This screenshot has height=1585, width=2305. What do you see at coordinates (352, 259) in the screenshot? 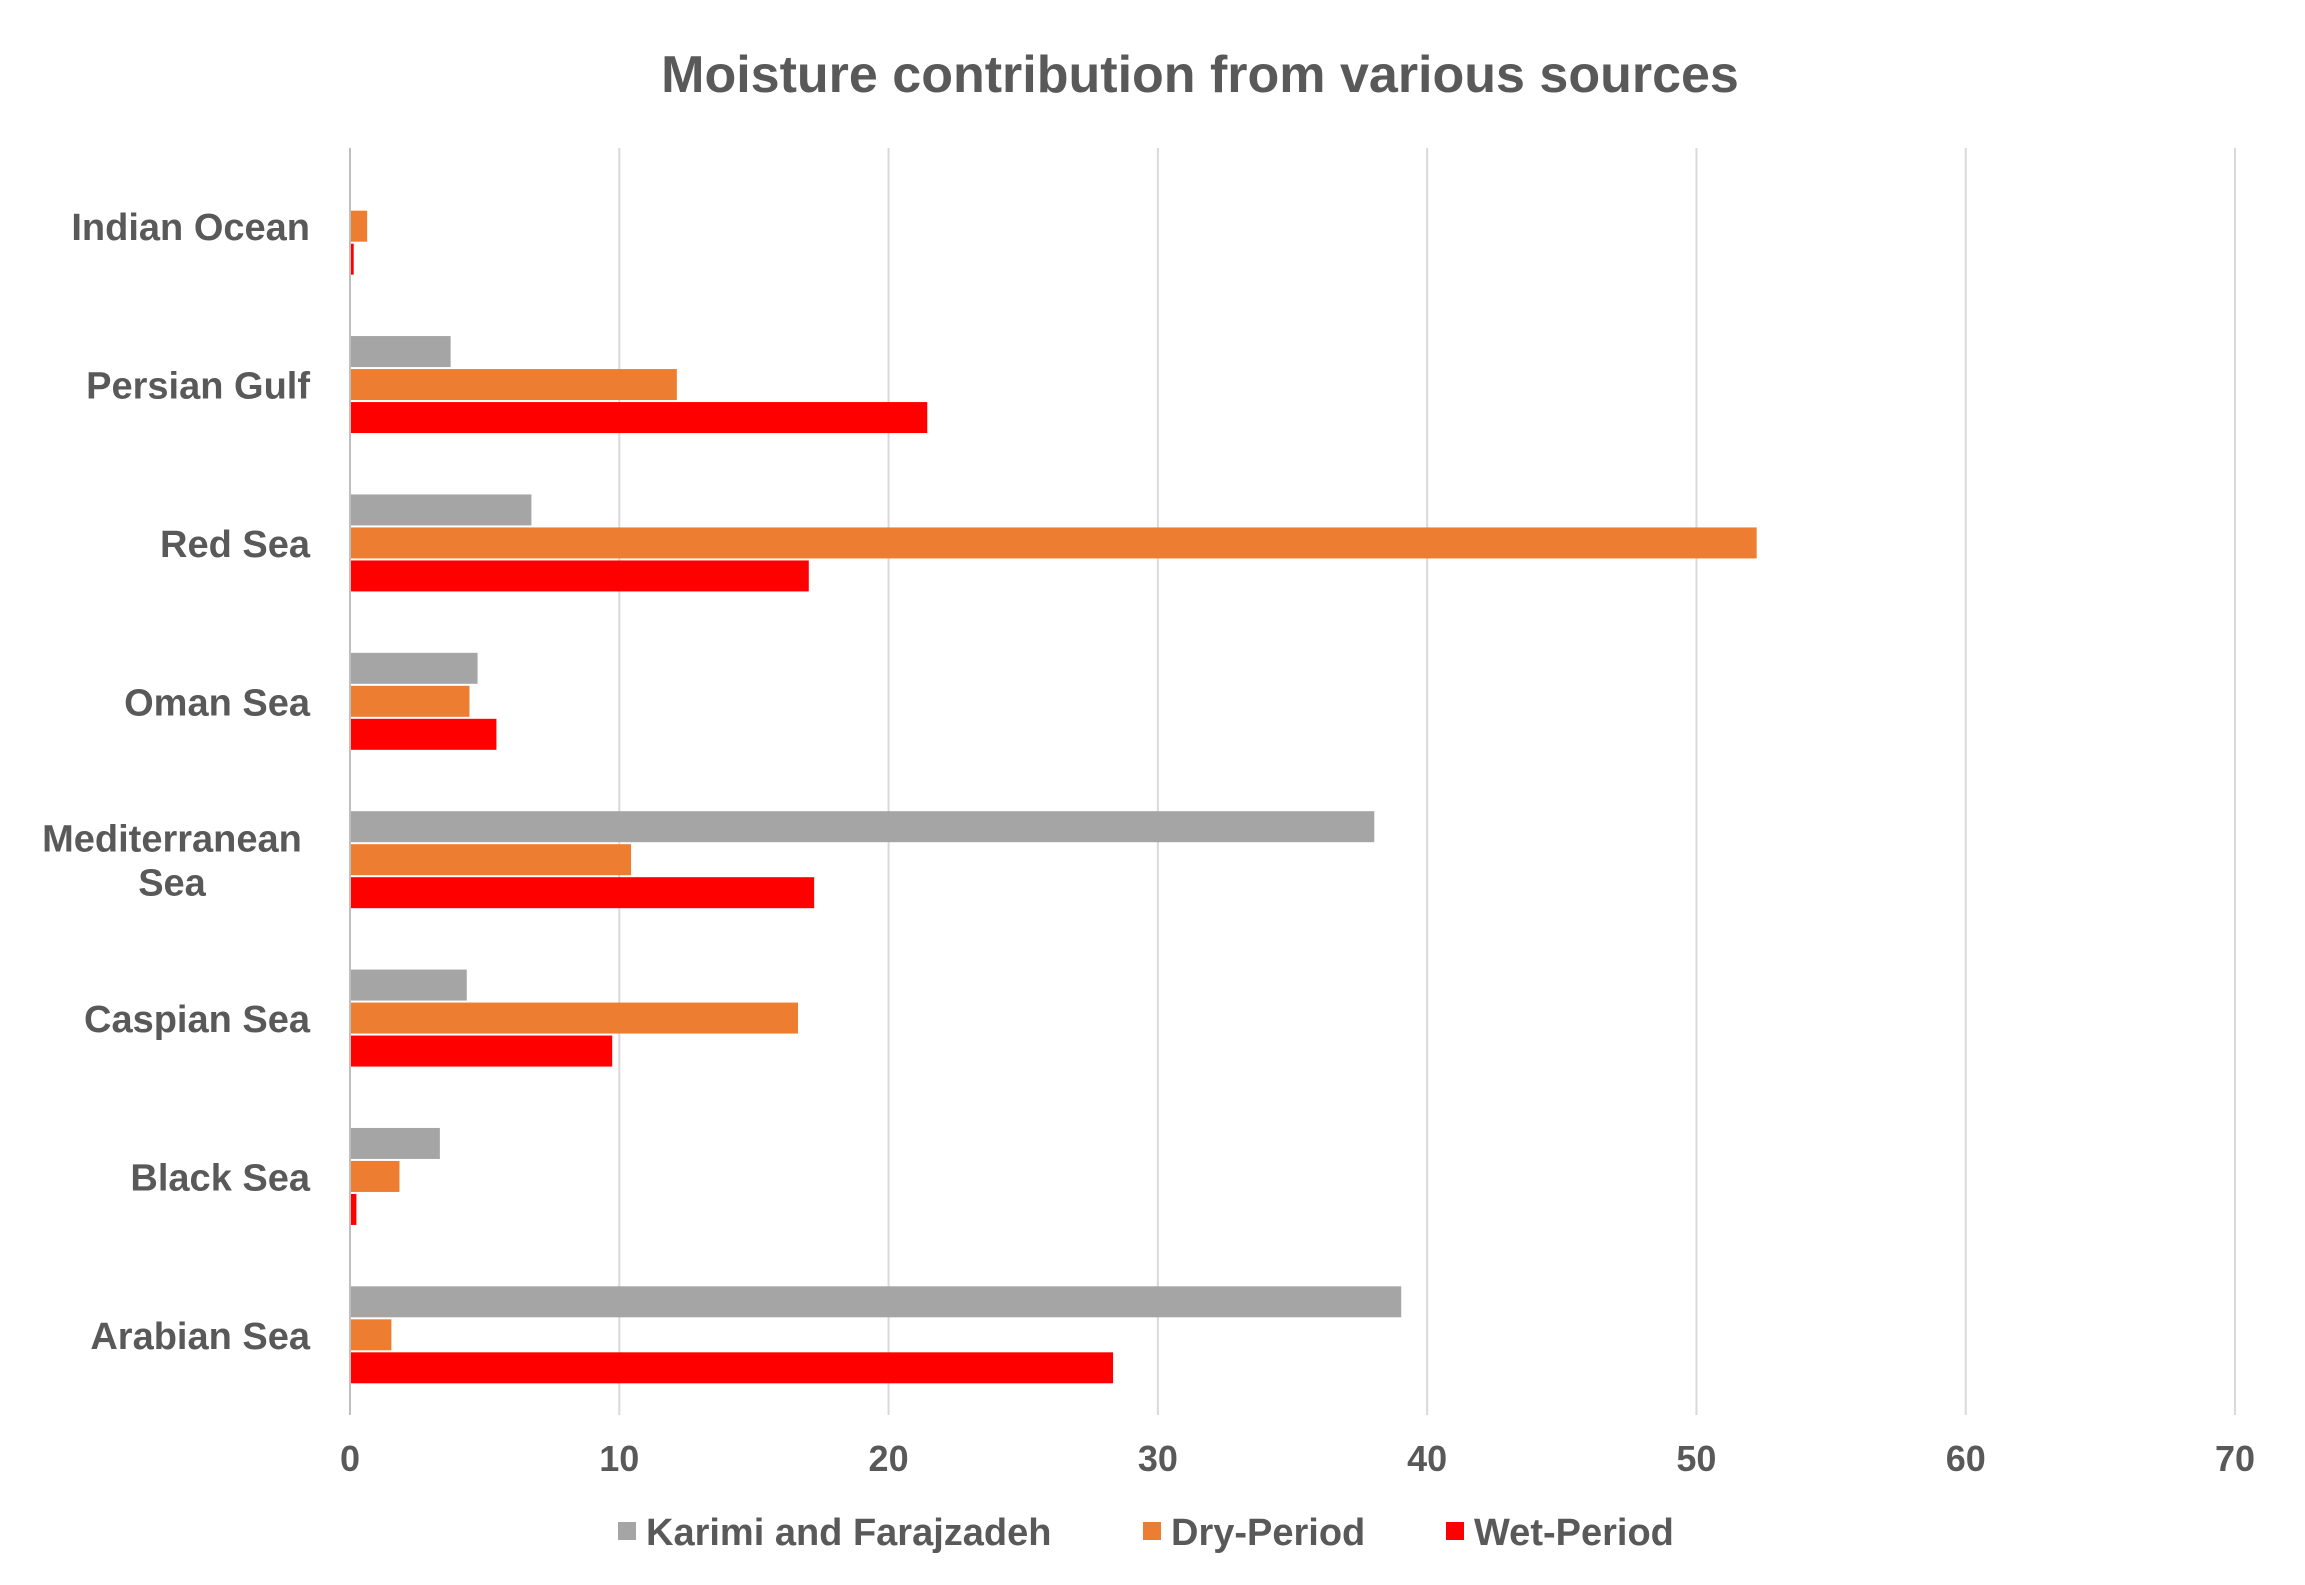
I see `bar-wet-period-indian-ocean` at bounding box center [352, 259].